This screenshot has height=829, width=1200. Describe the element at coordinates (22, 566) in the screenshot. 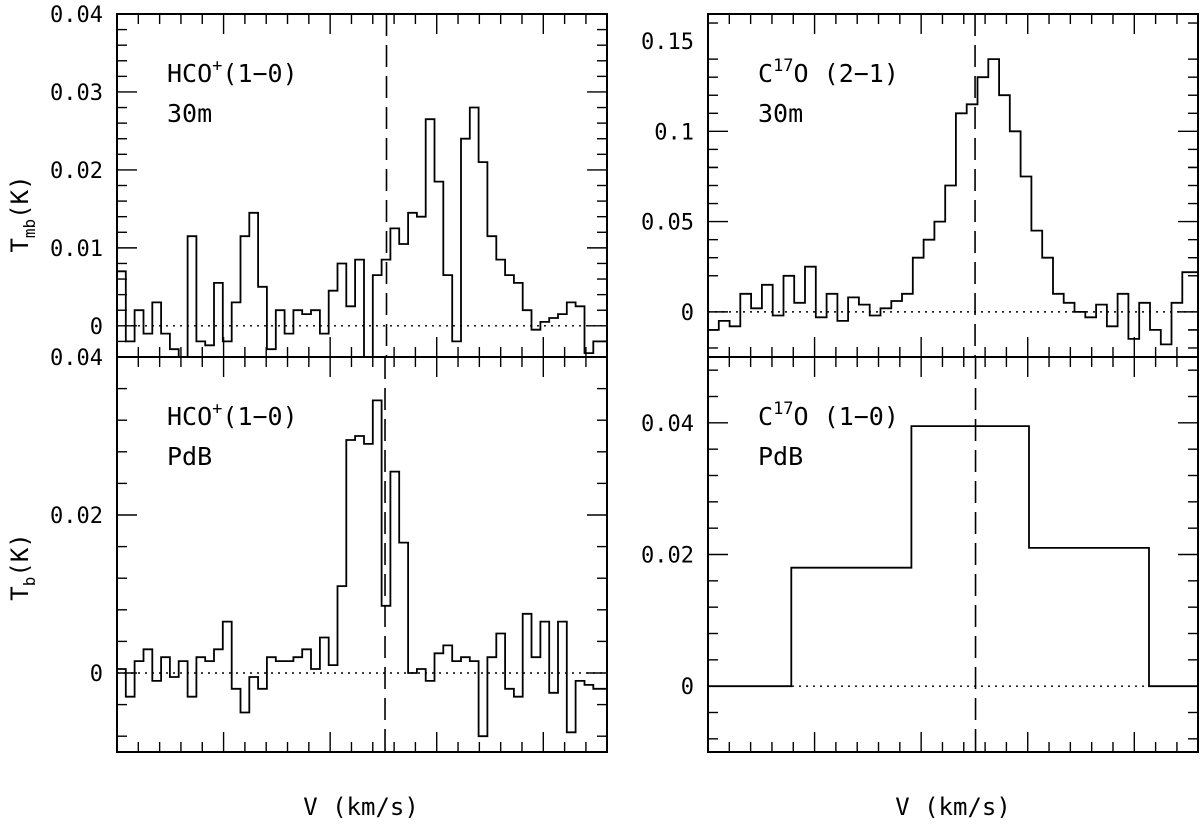

I see `ylabel-bottom: Tb(K)` at that location.